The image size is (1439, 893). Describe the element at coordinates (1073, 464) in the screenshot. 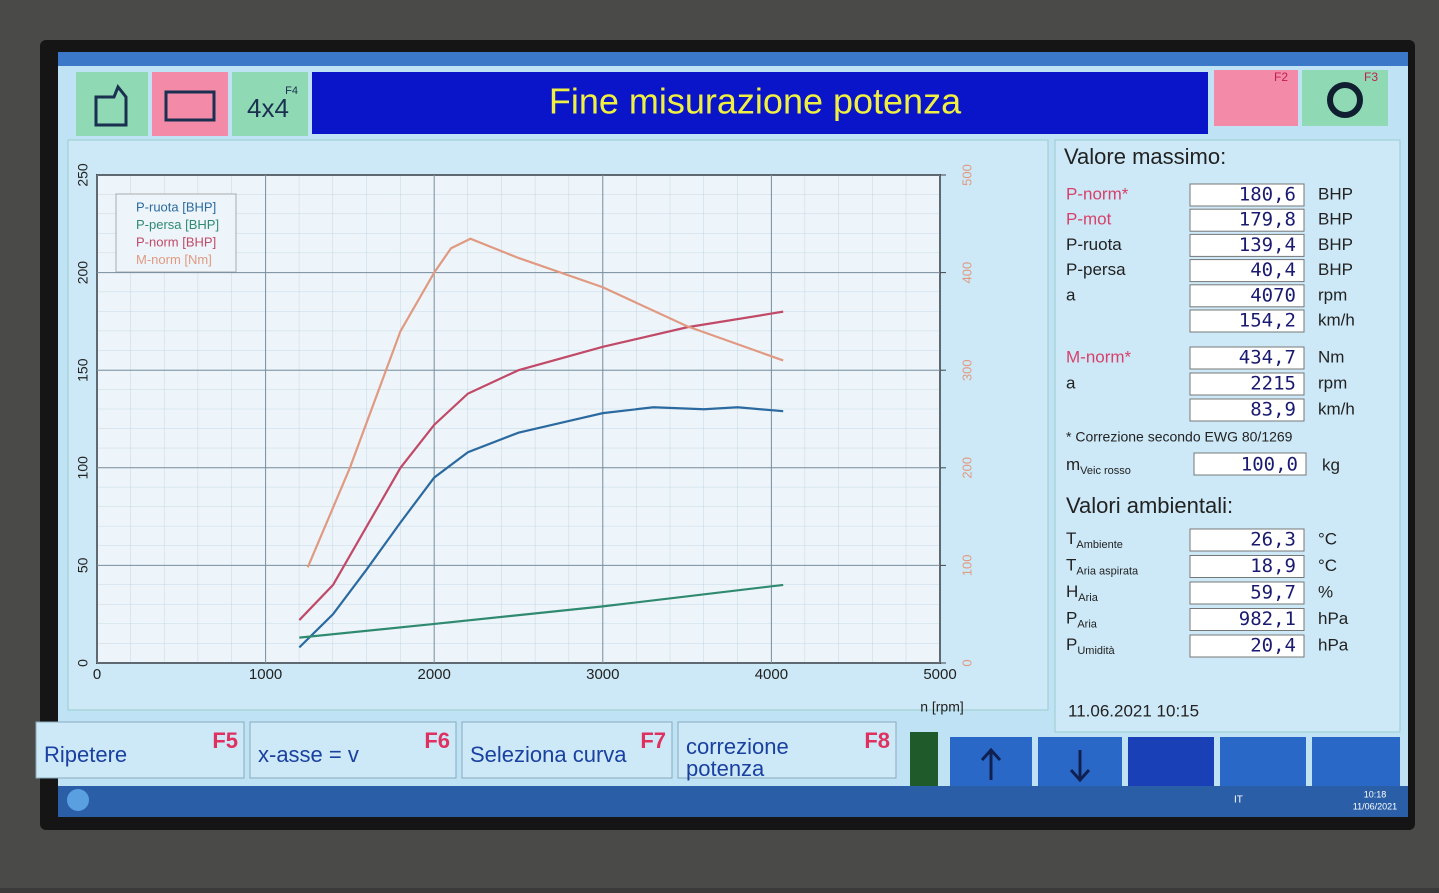

I see `symbol: m` at that location.